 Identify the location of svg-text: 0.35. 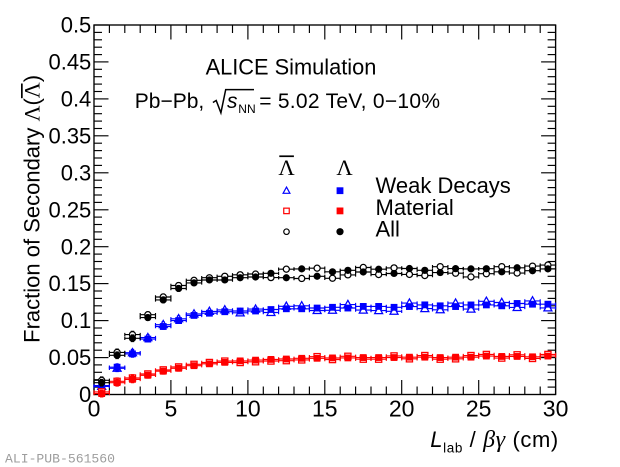
(69, 135).